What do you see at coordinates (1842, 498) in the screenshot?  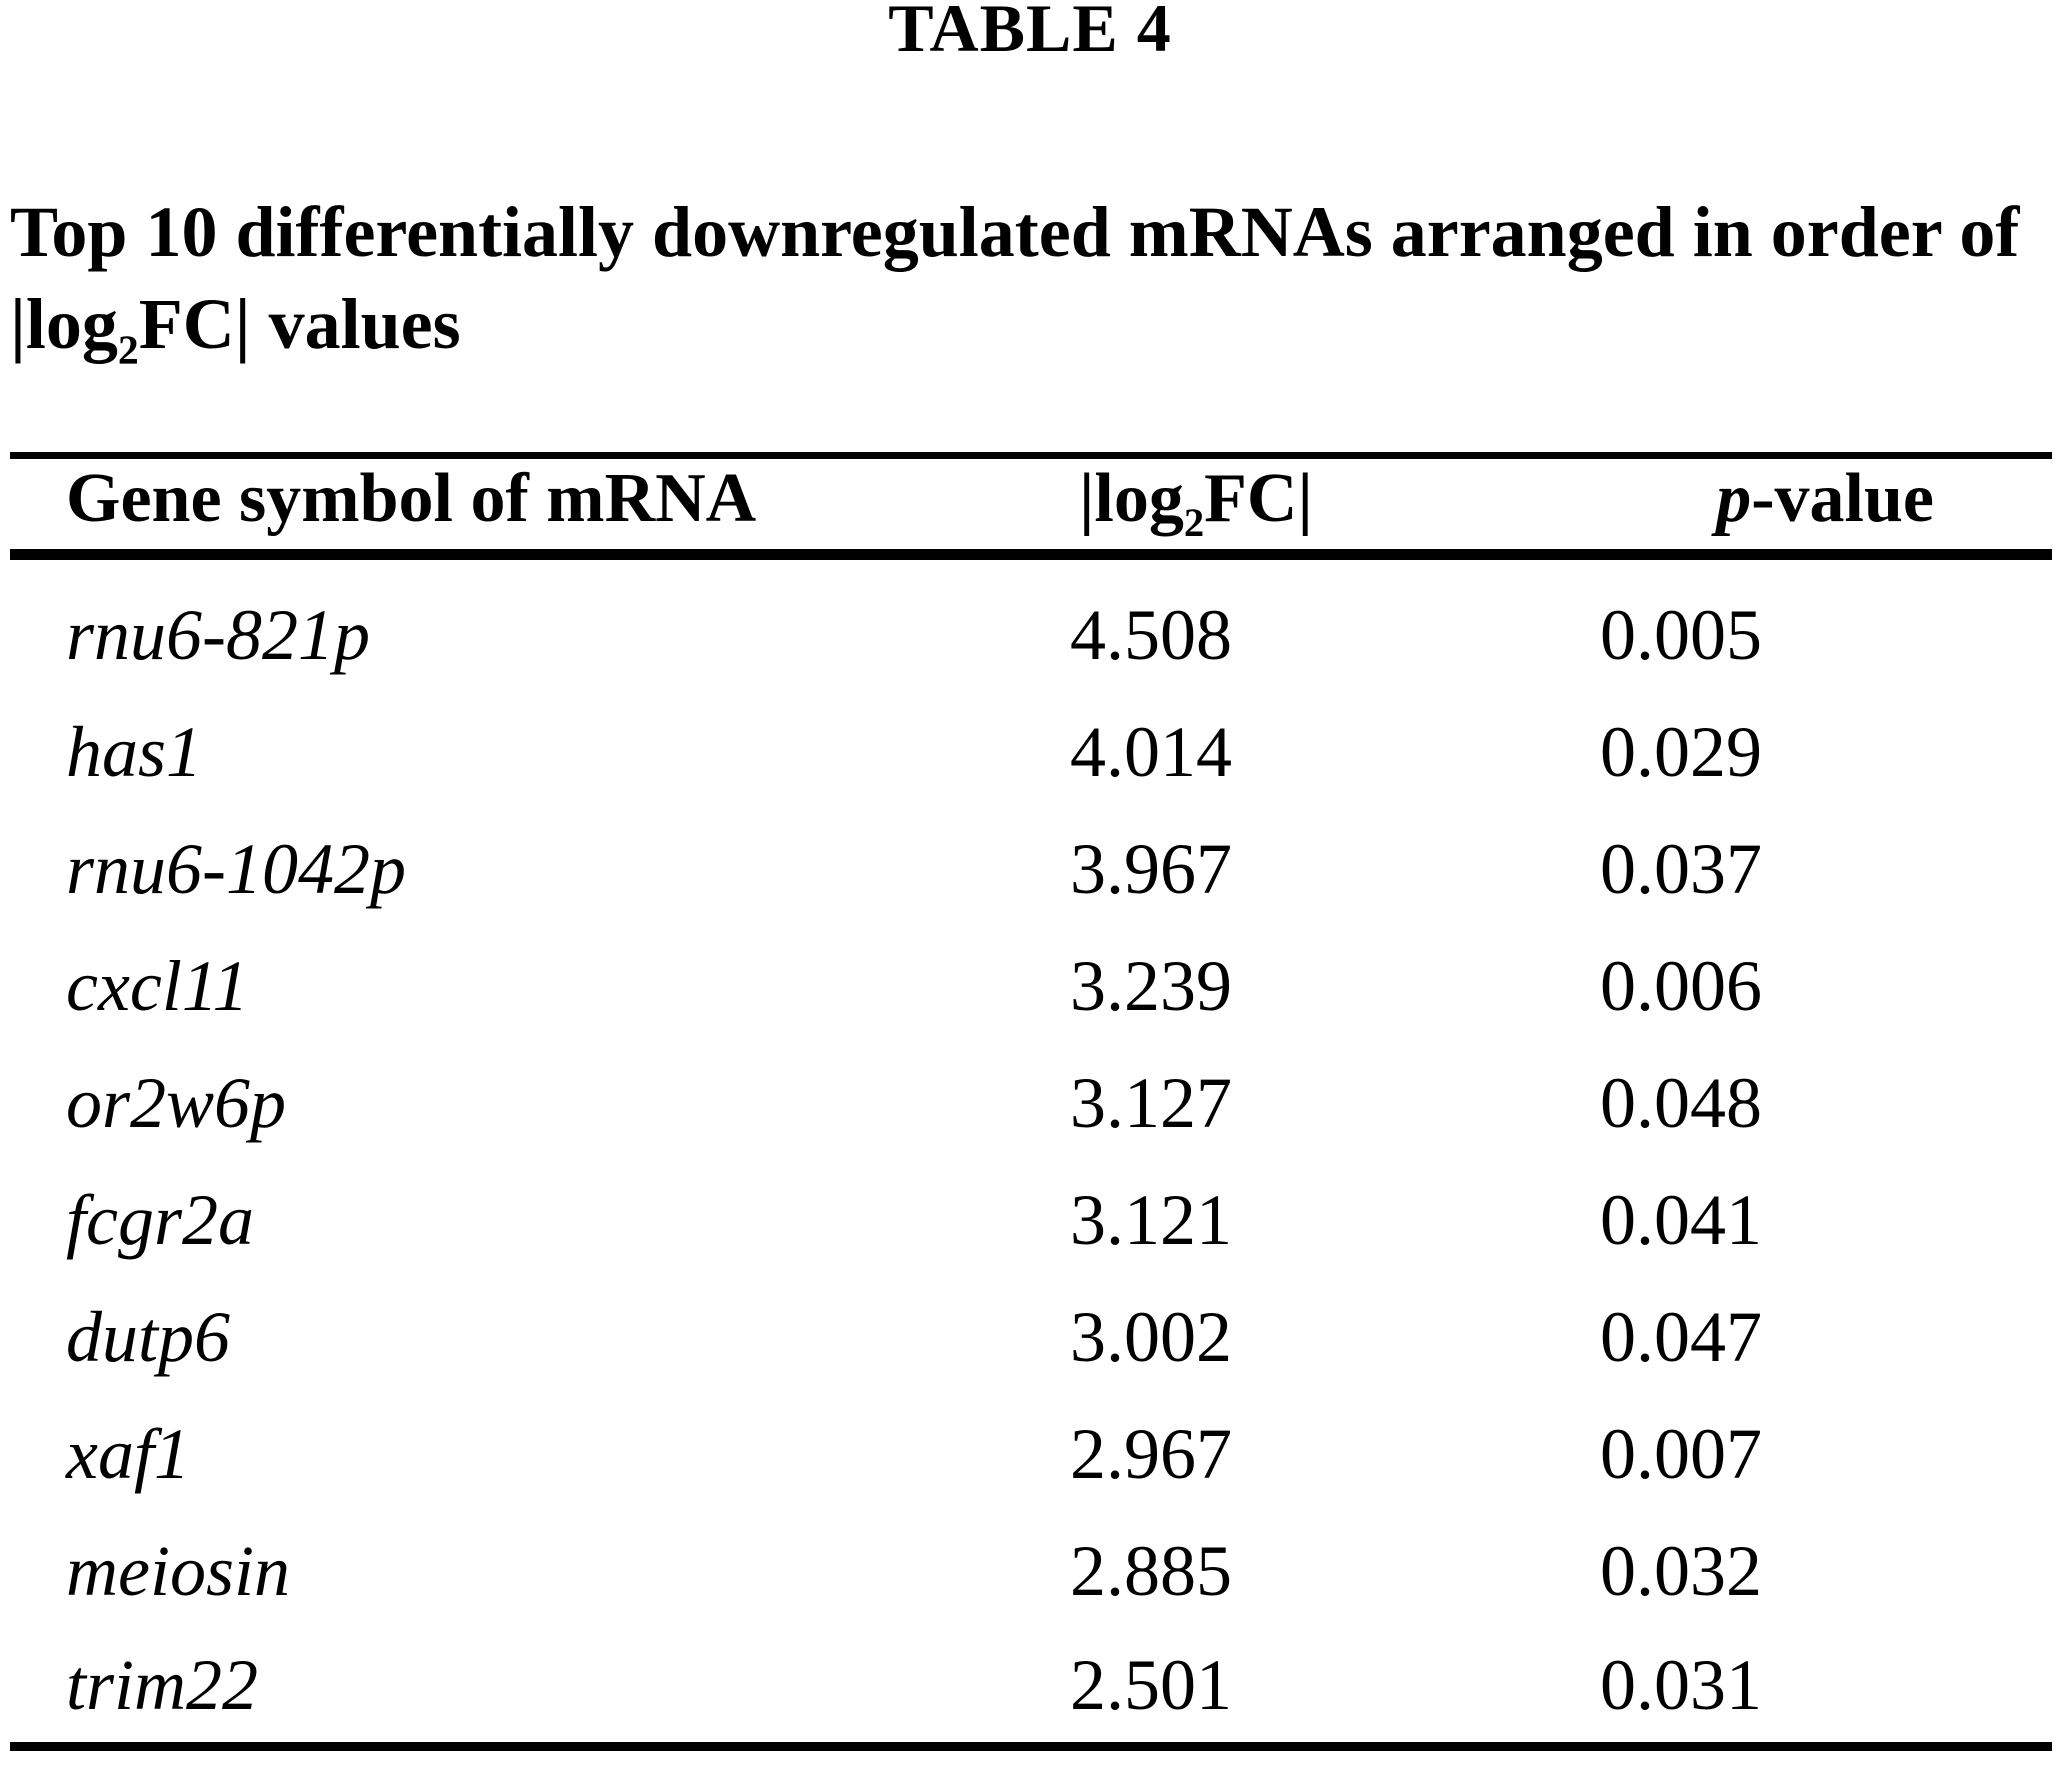 I see `pvalue-rest: -value` at bounding box center [1842, 498].